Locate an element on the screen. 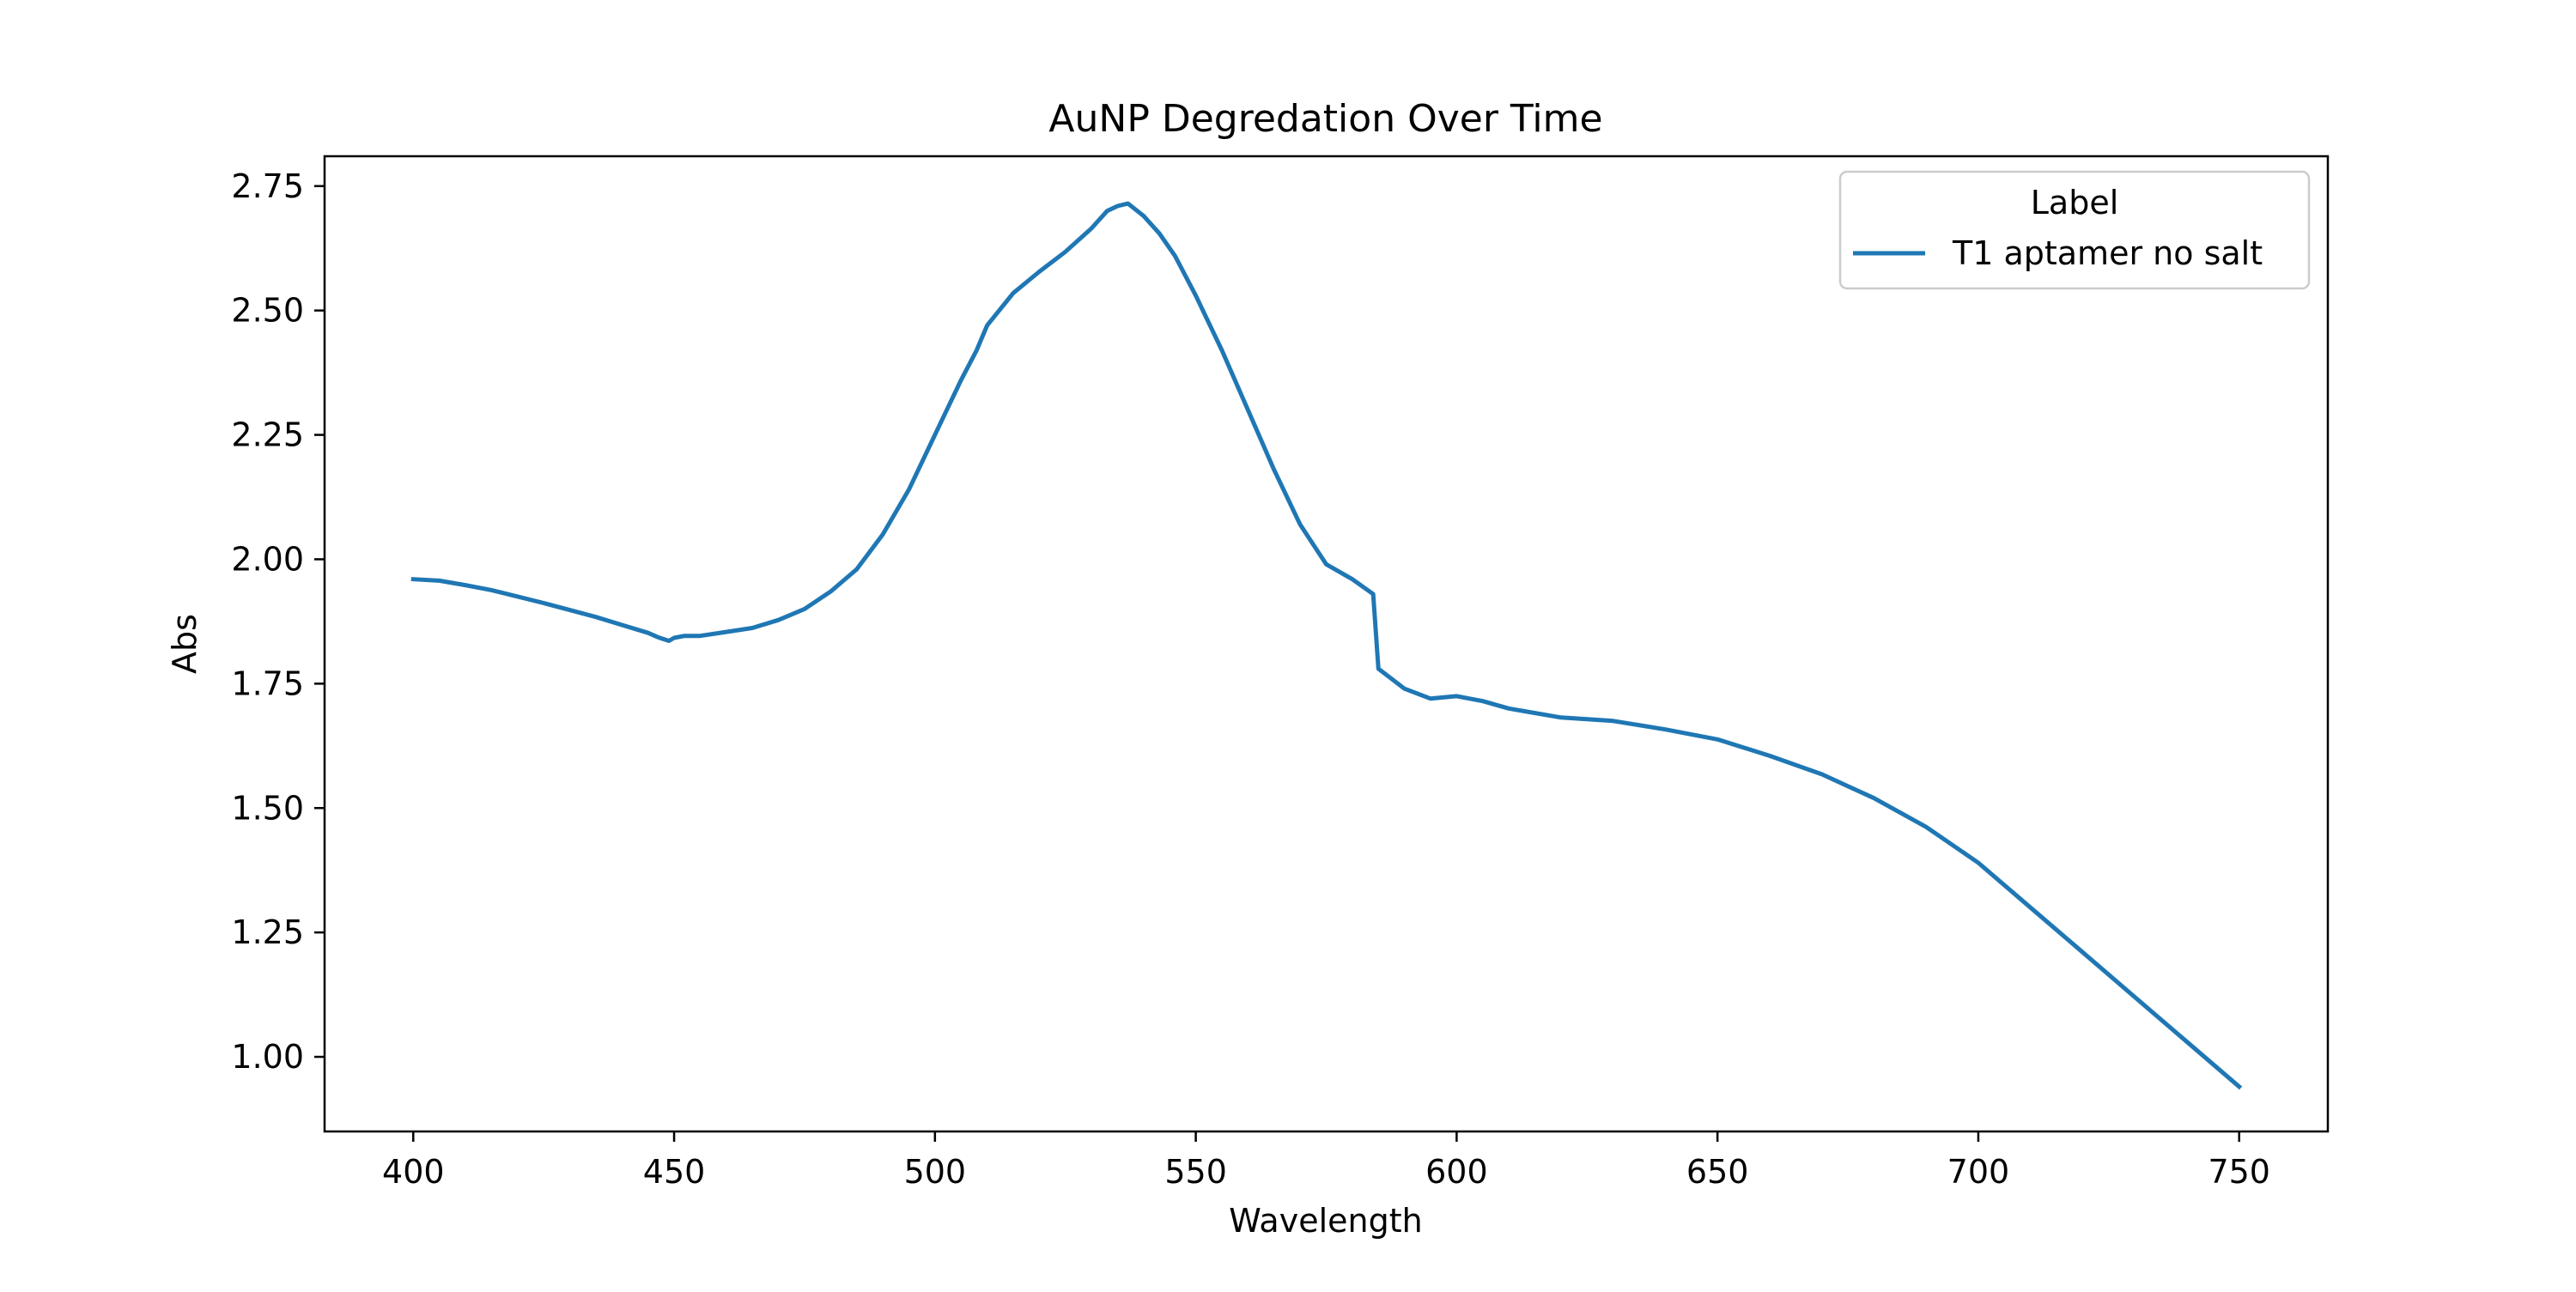 The image size is (2576, 1292). legend-box is located at coordinates (2075, 230).